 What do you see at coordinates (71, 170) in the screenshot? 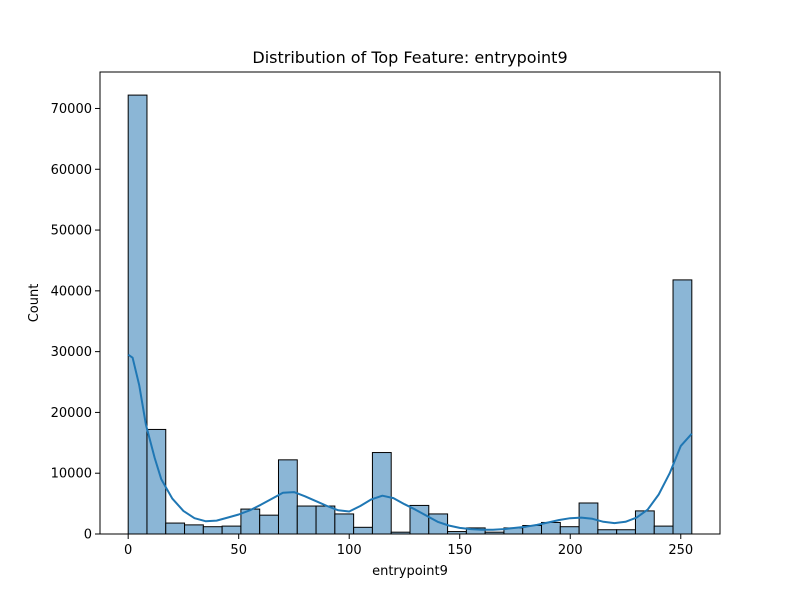
I see `y-tick-label: 60000` at bounding box center [71, 170].